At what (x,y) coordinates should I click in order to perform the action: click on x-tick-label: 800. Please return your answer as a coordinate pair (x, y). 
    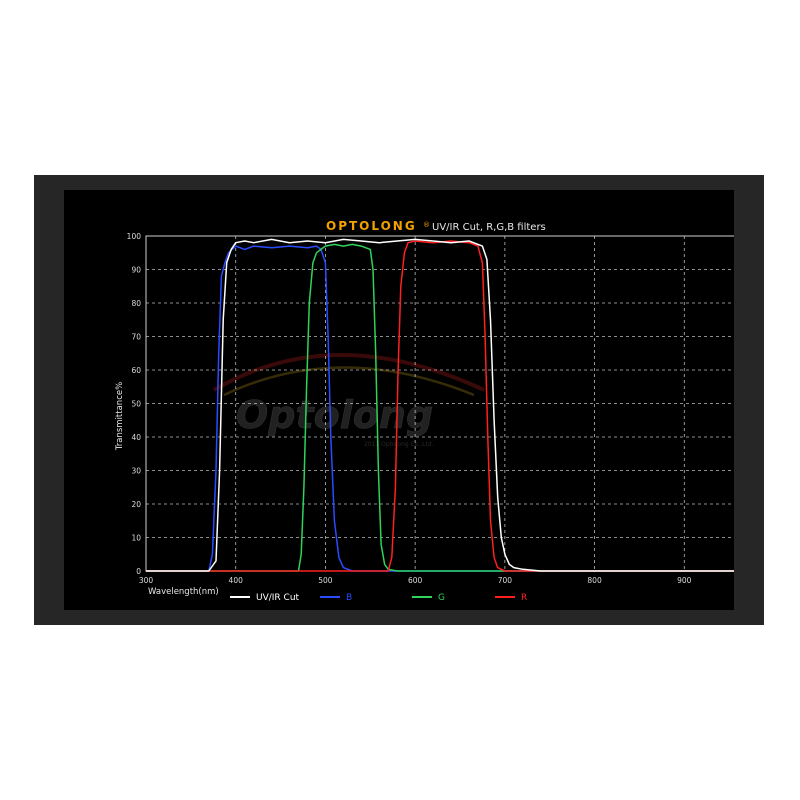
    Looking at the image, I should click on (594, 580).